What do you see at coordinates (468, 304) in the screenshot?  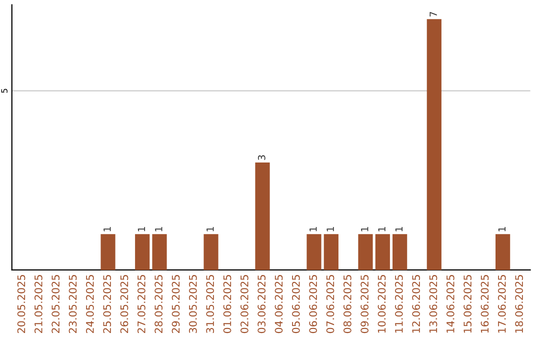 I see `x-tick-label: 15.06.2025` at bounding box center [468, 304].